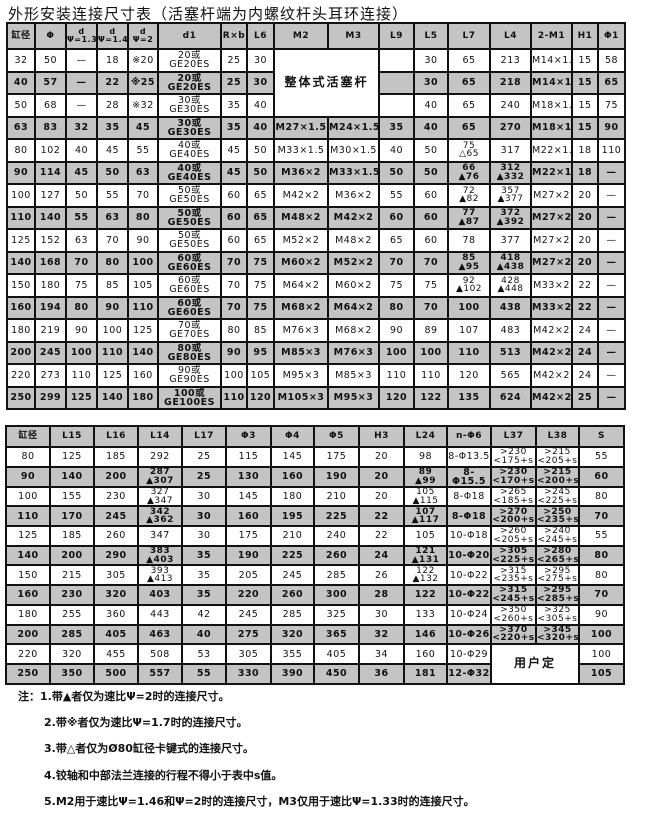 The image size is (650, 816). Describe the element at coordinates (601, 673) in the screenshot. I see `table-cell: 105` at that location.